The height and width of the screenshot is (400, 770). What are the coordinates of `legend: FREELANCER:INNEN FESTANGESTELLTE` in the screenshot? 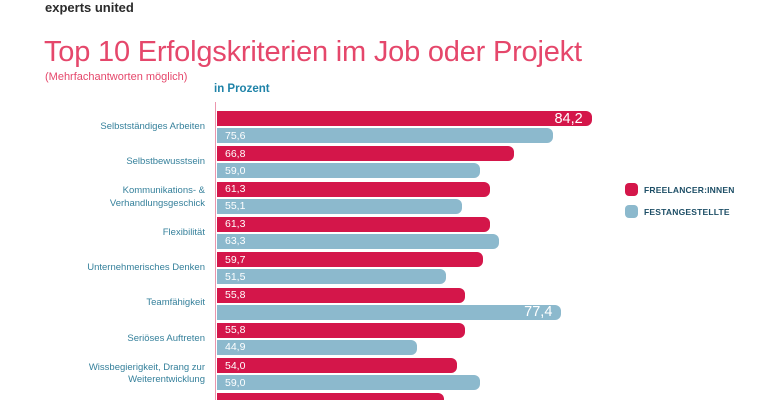 It's located at (680, 205).